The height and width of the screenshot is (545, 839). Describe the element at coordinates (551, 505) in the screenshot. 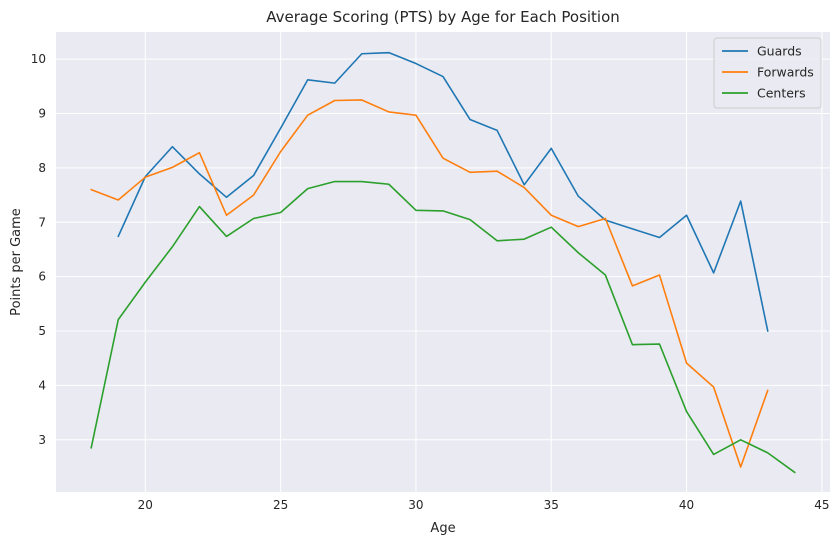

I see `x-tick-label: 35` at that location.